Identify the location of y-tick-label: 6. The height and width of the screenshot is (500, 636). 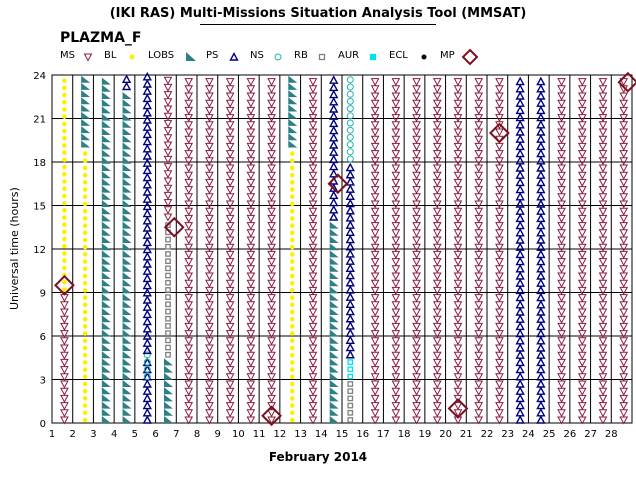
(43, 337).